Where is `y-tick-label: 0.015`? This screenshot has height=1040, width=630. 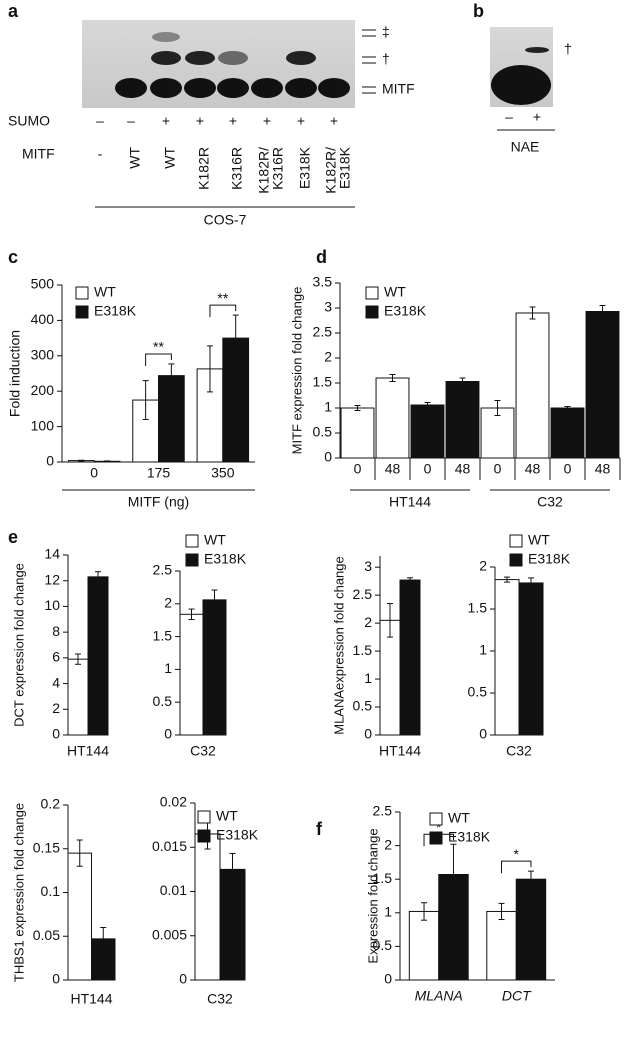 y-tick-label: 0.015 is located at coordinates (169, 846).